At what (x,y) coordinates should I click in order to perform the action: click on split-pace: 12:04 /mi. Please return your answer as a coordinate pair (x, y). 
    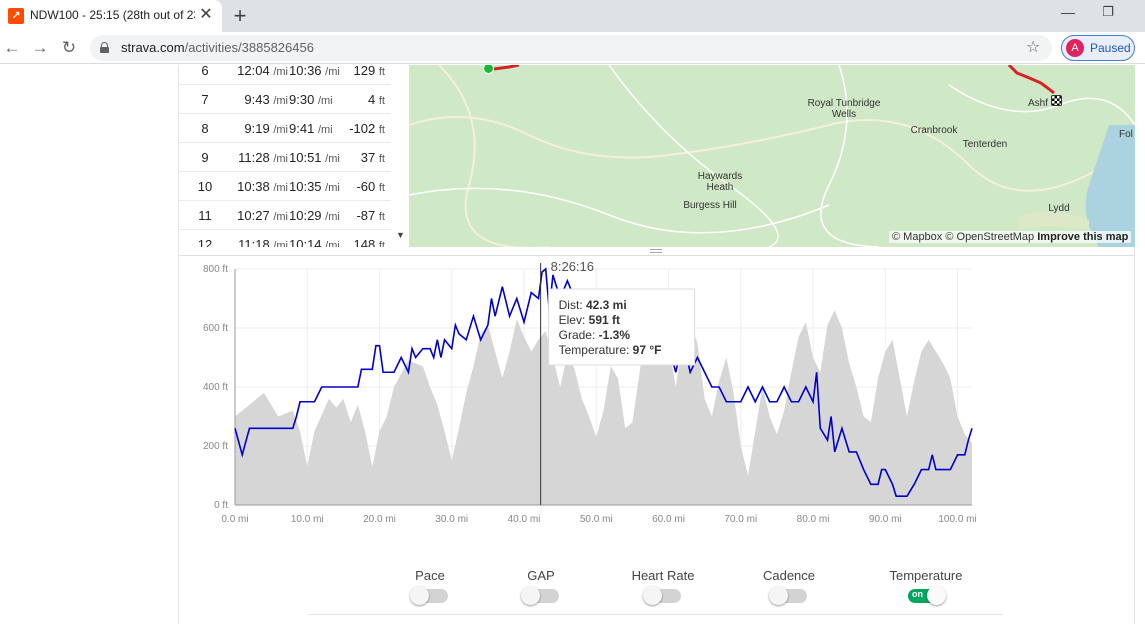
    Looking at the image, I should click on (262, 71).